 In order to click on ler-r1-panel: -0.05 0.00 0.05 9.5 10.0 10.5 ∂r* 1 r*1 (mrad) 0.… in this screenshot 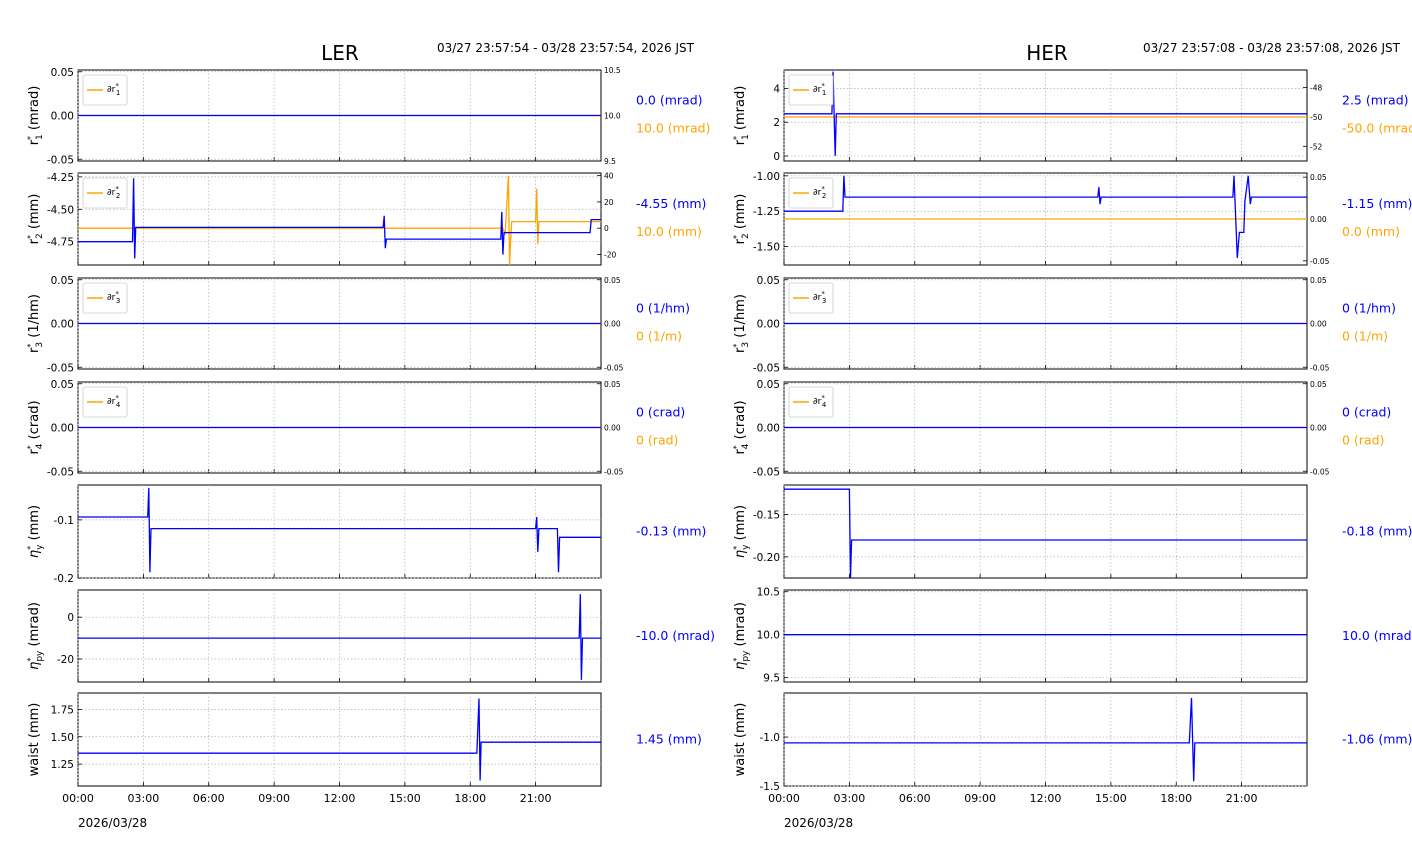, I will do `click(368, 116)`.